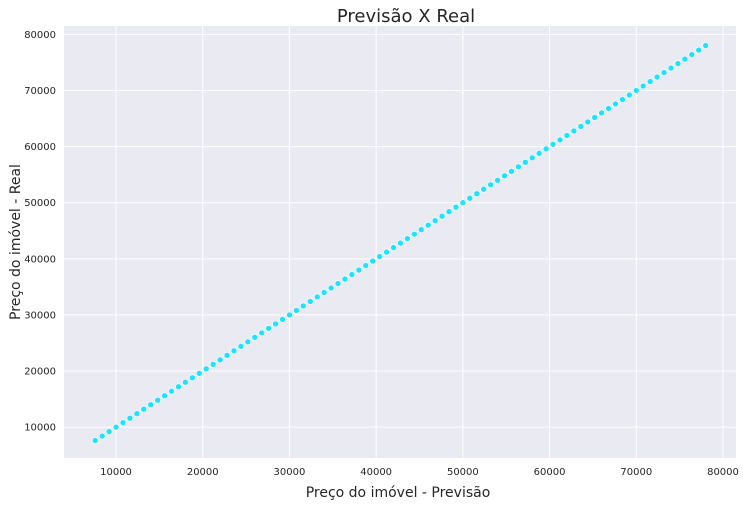  What do you see at coordinates (290, 472) in the screenshot?
I see `x-tick-label: 30000` at bounding box center [290, 472].